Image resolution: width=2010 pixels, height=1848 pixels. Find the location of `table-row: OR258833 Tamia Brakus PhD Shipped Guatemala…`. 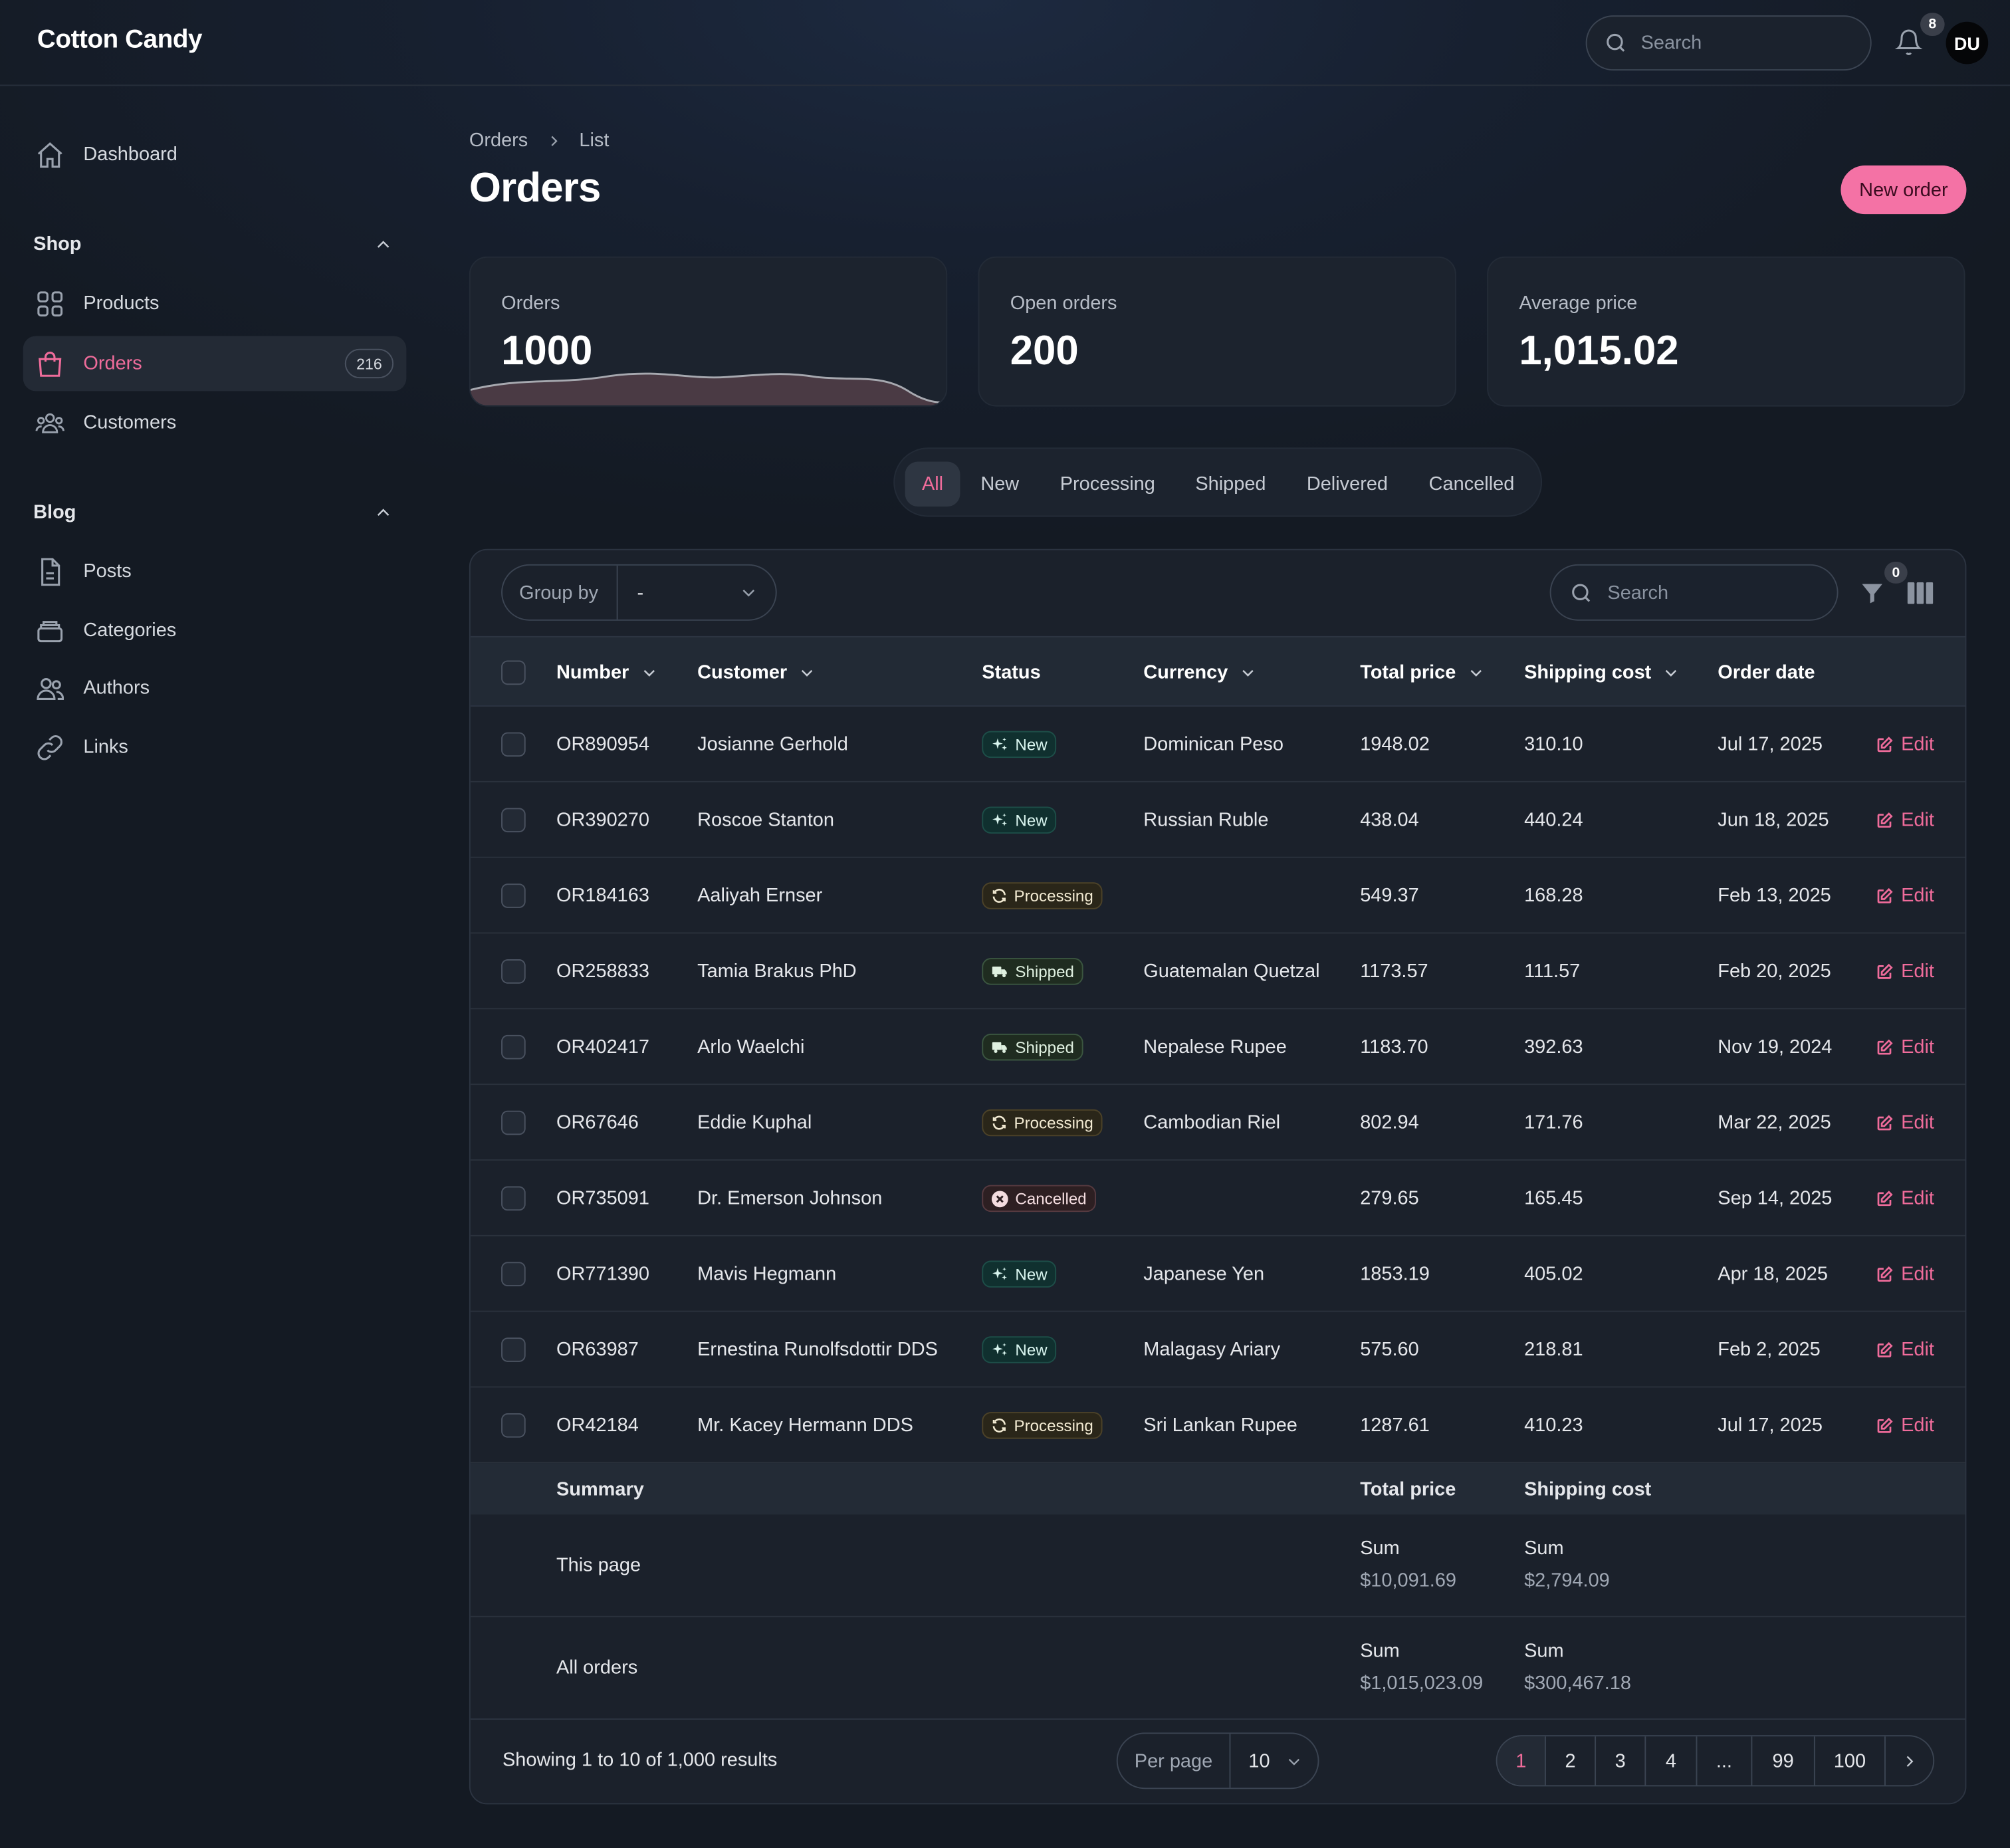

table-row: OR258833 Tamia Brakus PhD Shipped Guatemala… is located at coordinates (1217, 971).